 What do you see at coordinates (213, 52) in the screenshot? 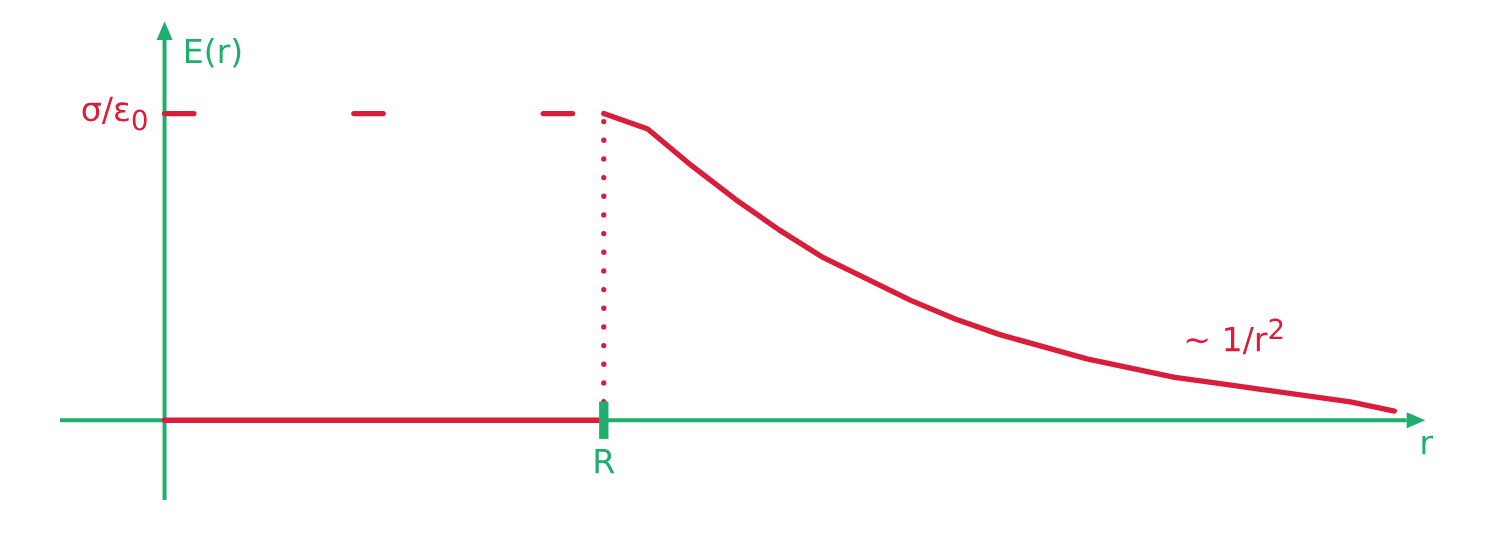
I see `y-axis-title: E(r)` at bounding box center [213, 52].